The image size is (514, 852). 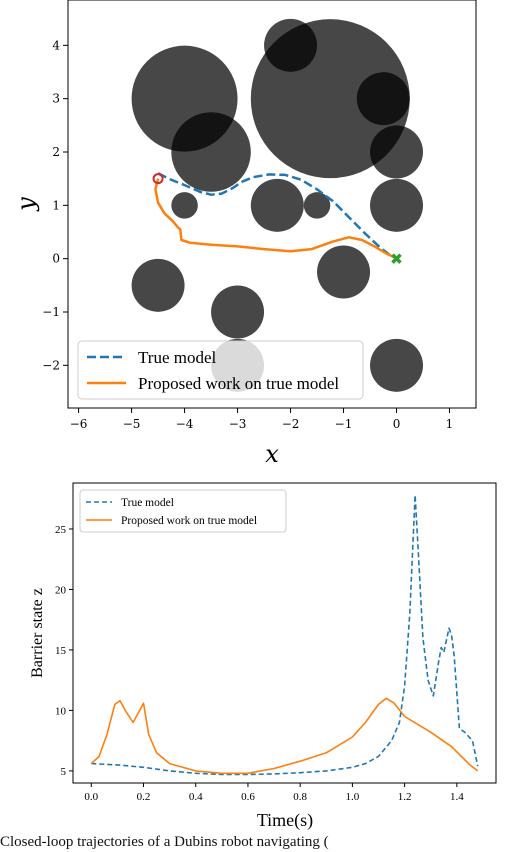 I want to click on x-tick-label: 0.6, so click(x=248, y=797).